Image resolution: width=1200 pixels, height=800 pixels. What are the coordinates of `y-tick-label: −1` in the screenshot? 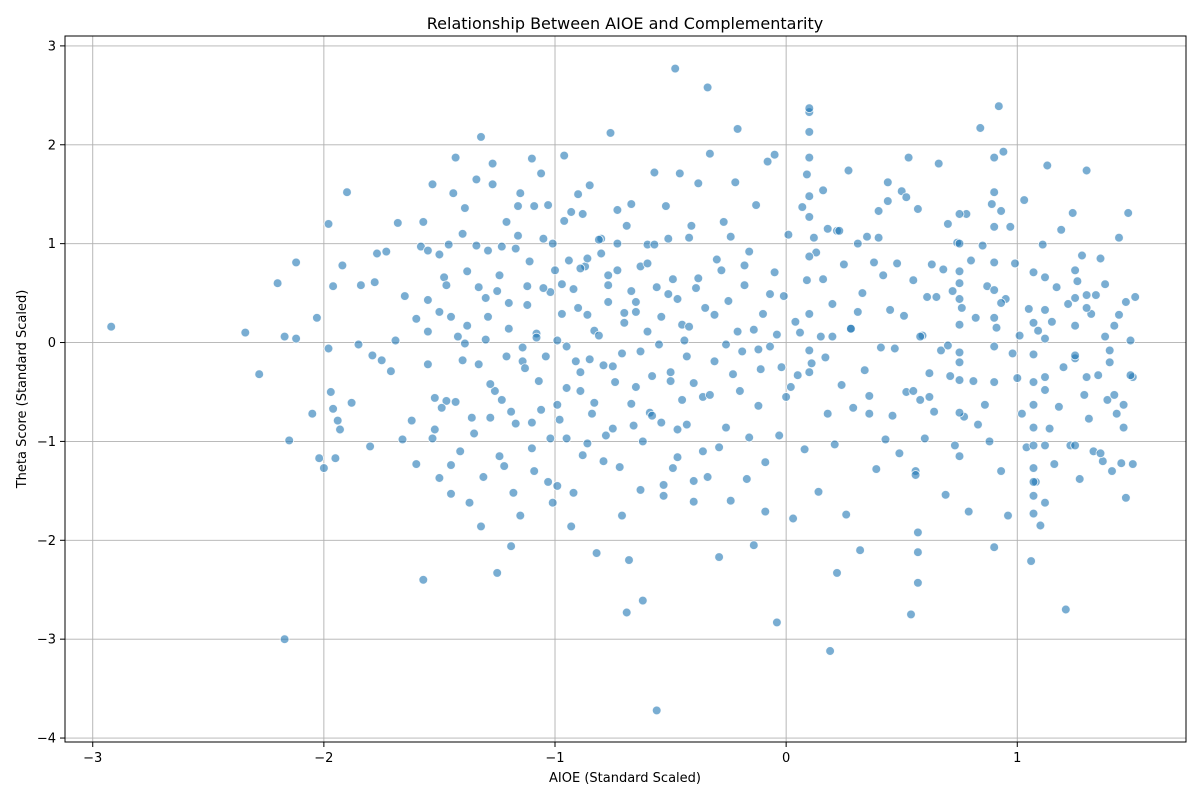 It's located at (46, 442).